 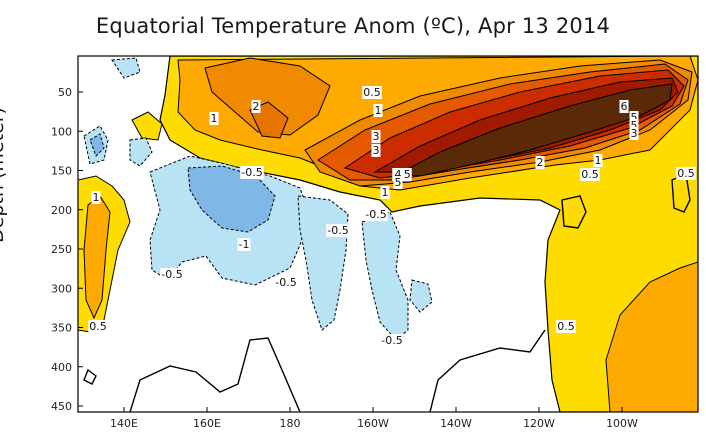 I want to click on contour-label: 6, so click(x=624, y=106).